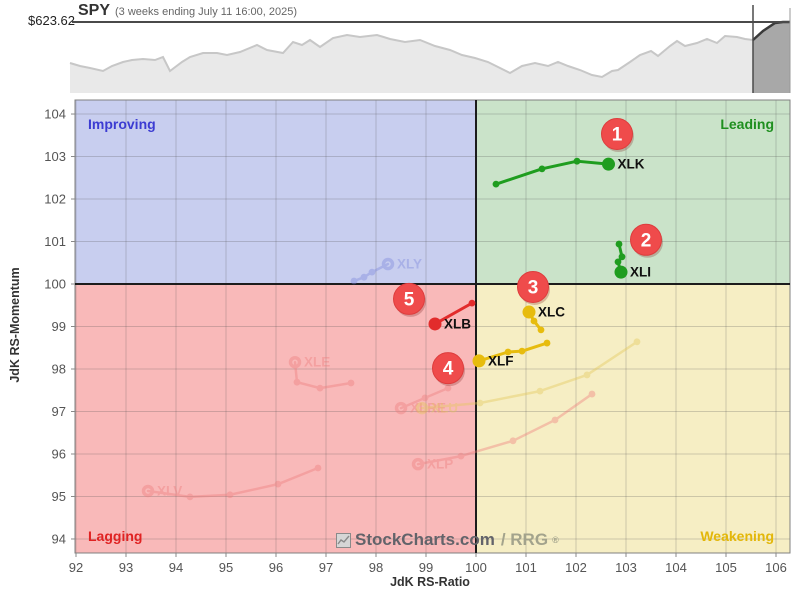 The height and width of the screenshot is (598, 800). I want to click on y-tick-label: 98, so click(59, 368).